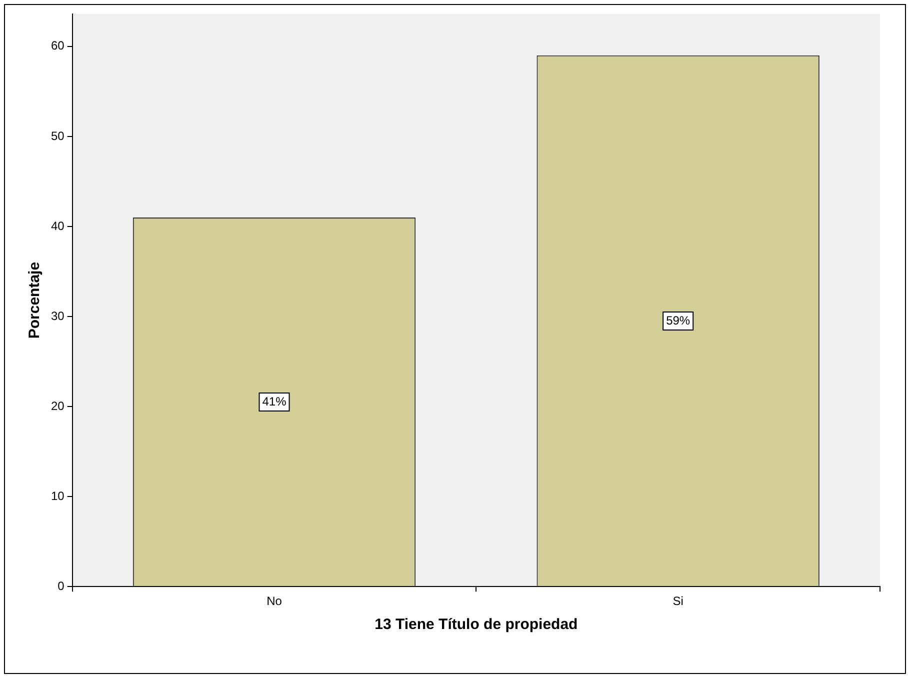  I want to click on y-tick-label: 60, so click(57, 45).